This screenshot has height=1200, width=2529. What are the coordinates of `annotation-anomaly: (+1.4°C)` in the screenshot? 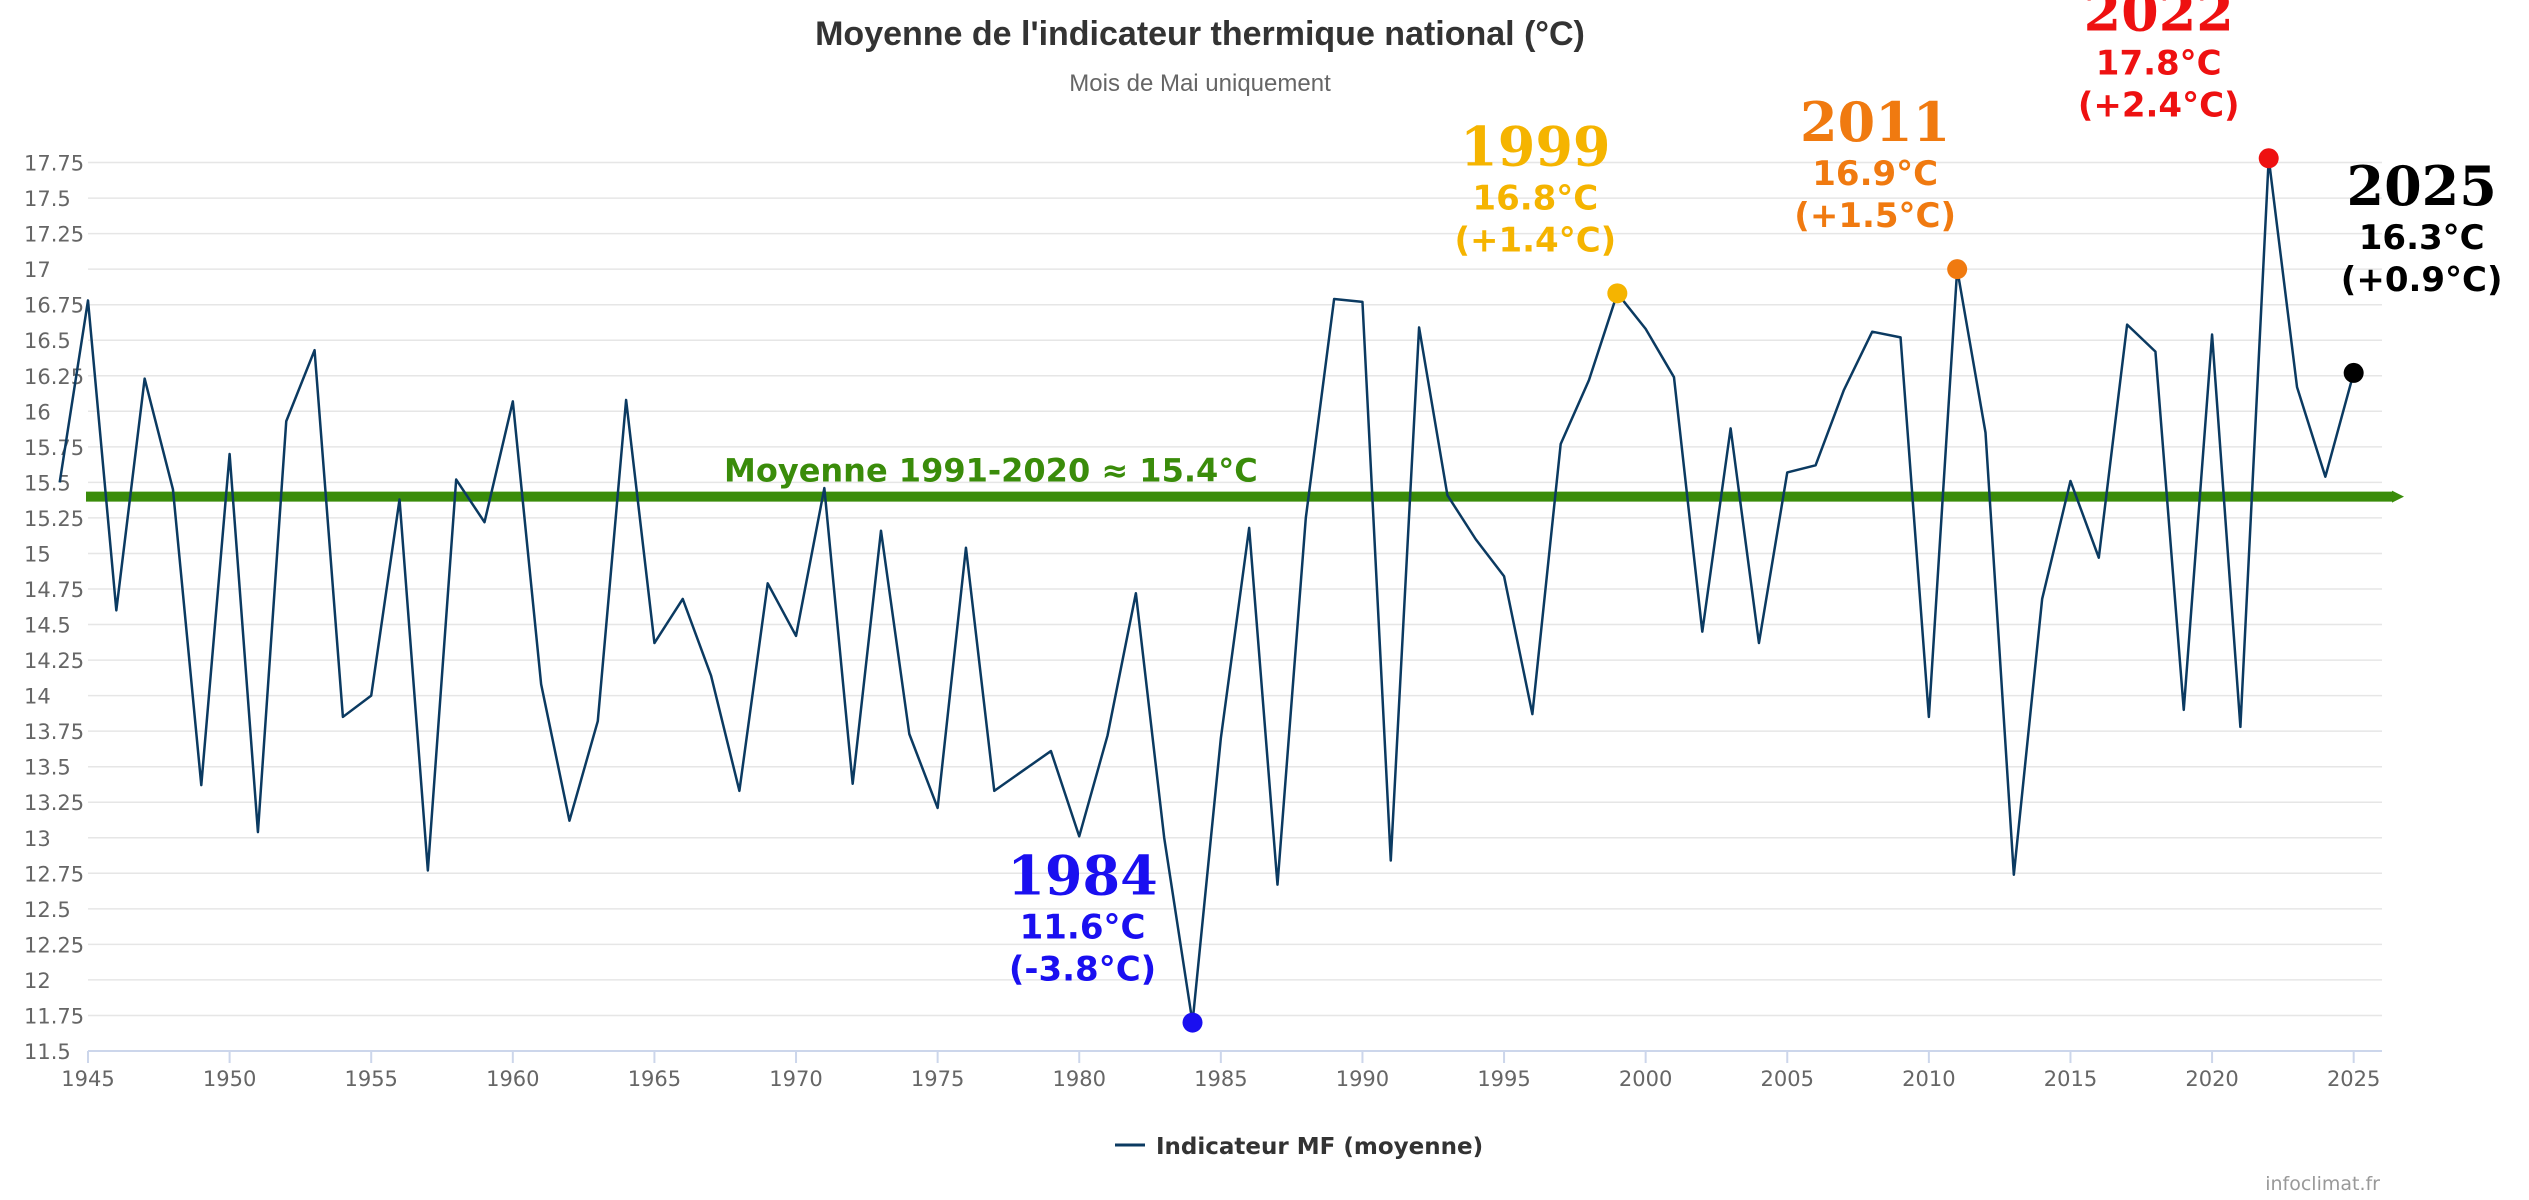 It's located at (1535, 240).